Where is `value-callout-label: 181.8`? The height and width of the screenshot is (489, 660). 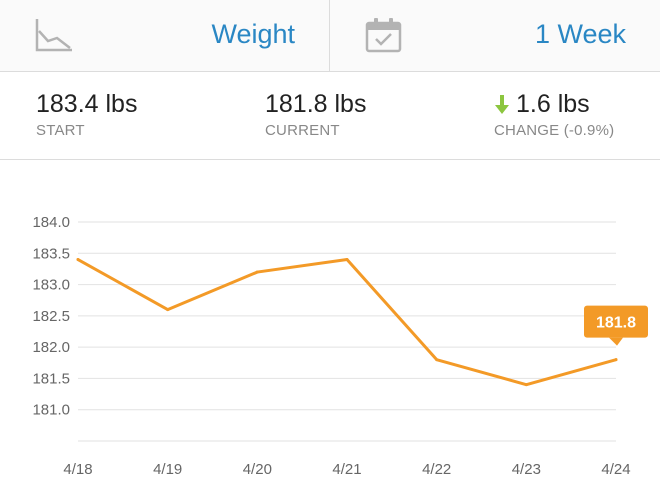
value-callout-label: 181.8 is located at coordinates (616, 323).